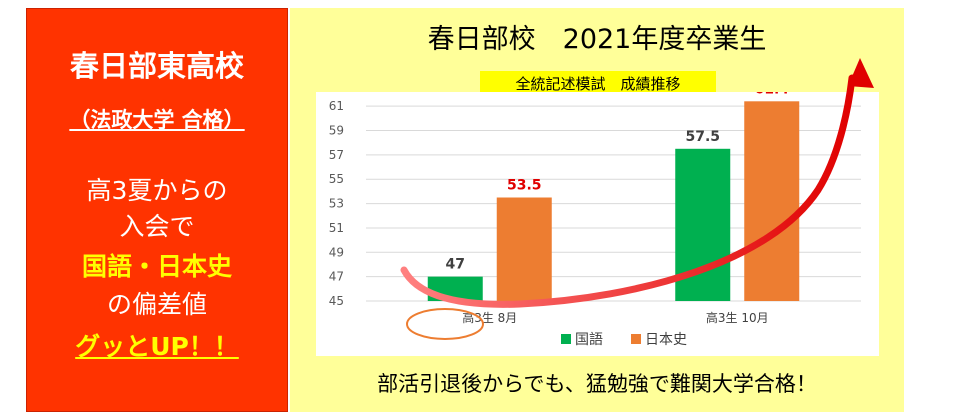  What do you see at coordinates (589, 340) in the screenshot?
I see `legend-label: 国語` at bounding box center [589, 340].